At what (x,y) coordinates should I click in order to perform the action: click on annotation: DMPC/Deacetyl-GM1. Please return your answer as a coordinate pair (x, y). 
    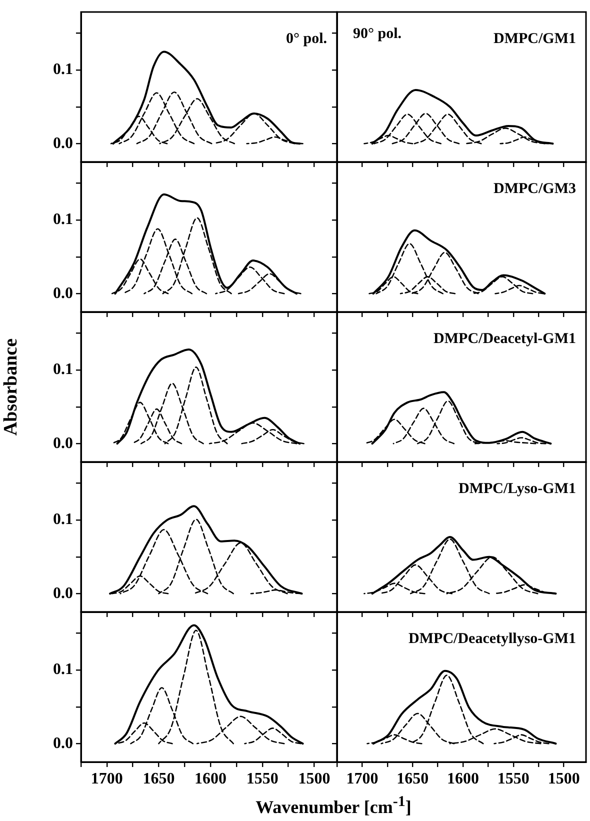
    Looking at the image, I should click on (505, 339).